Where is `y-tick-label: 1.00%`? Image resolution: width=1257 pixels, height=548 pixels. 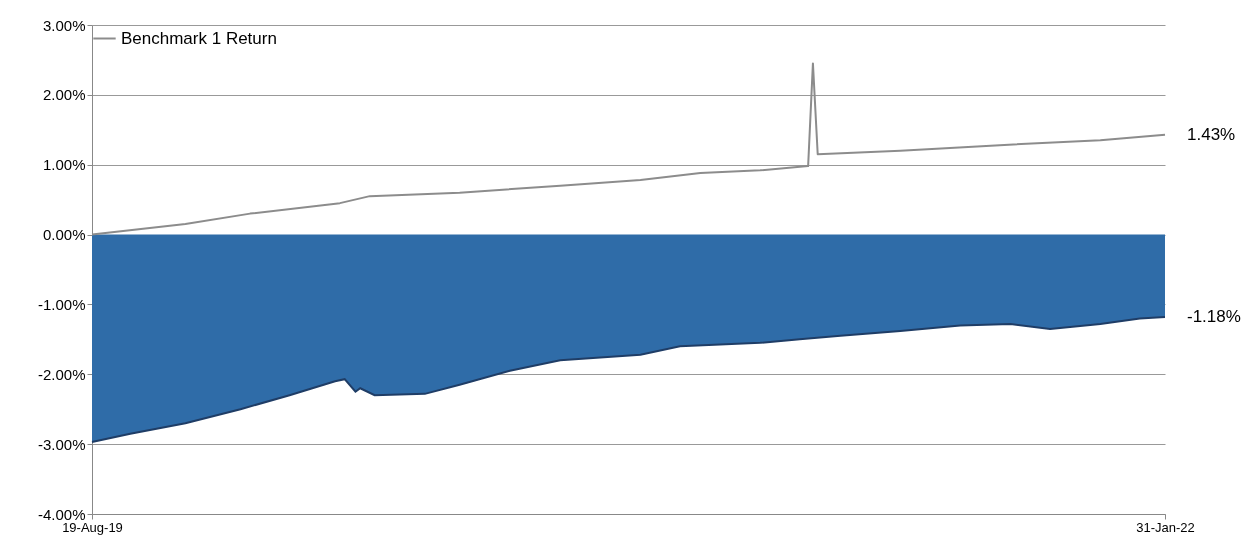
y-tick-label: 1.00% is located at coordinates (64, 165).